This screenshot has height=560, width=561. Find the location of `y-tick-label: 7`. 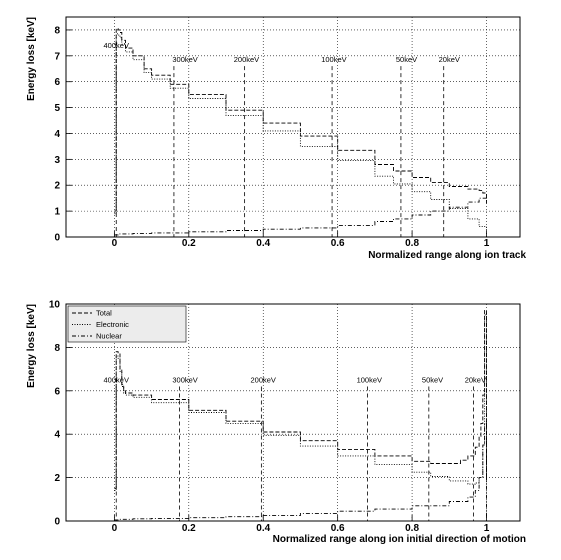

y-tick-label: 7 is located at coordinates (57, 56).